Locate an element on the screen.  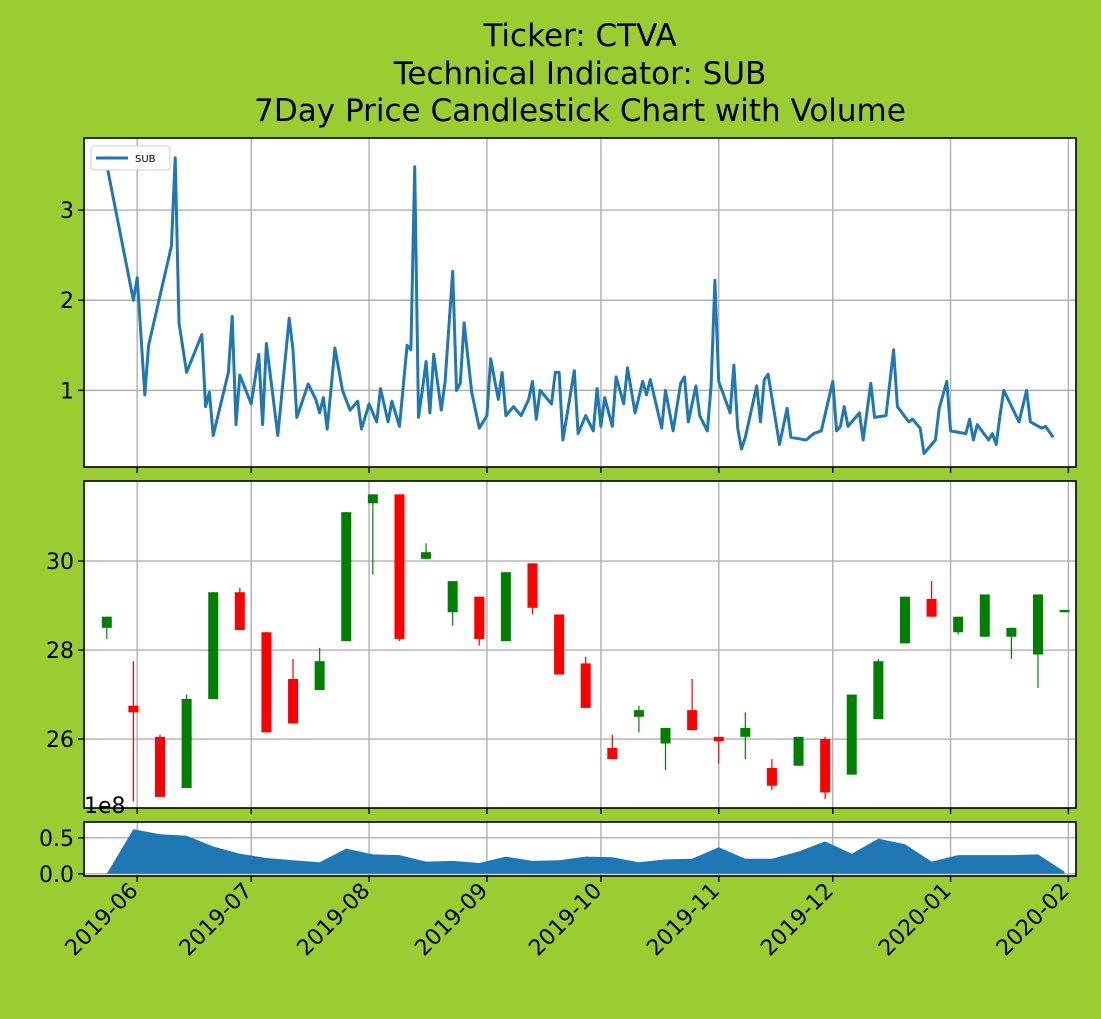
volume-area is located at coordinates (585, 851).